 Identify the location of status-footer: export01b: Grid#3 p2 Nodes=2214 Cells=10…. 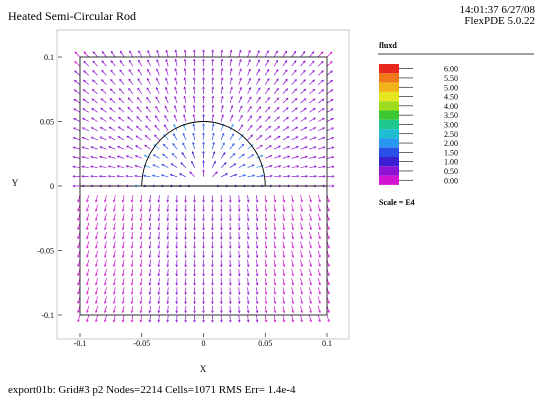
(152, 390).